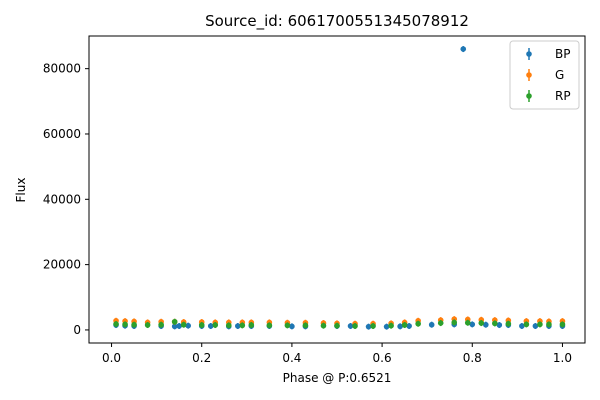  Describe the element at coordinates (62, 134) in the screenshot. I see `y-tick-label: 60000` at that location.